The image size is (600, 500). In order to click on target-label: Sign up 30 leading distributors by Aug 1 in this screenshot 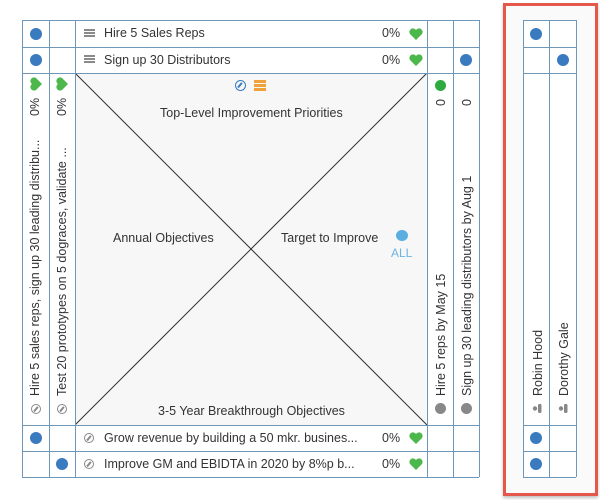, I will do `click(467, 285)`.